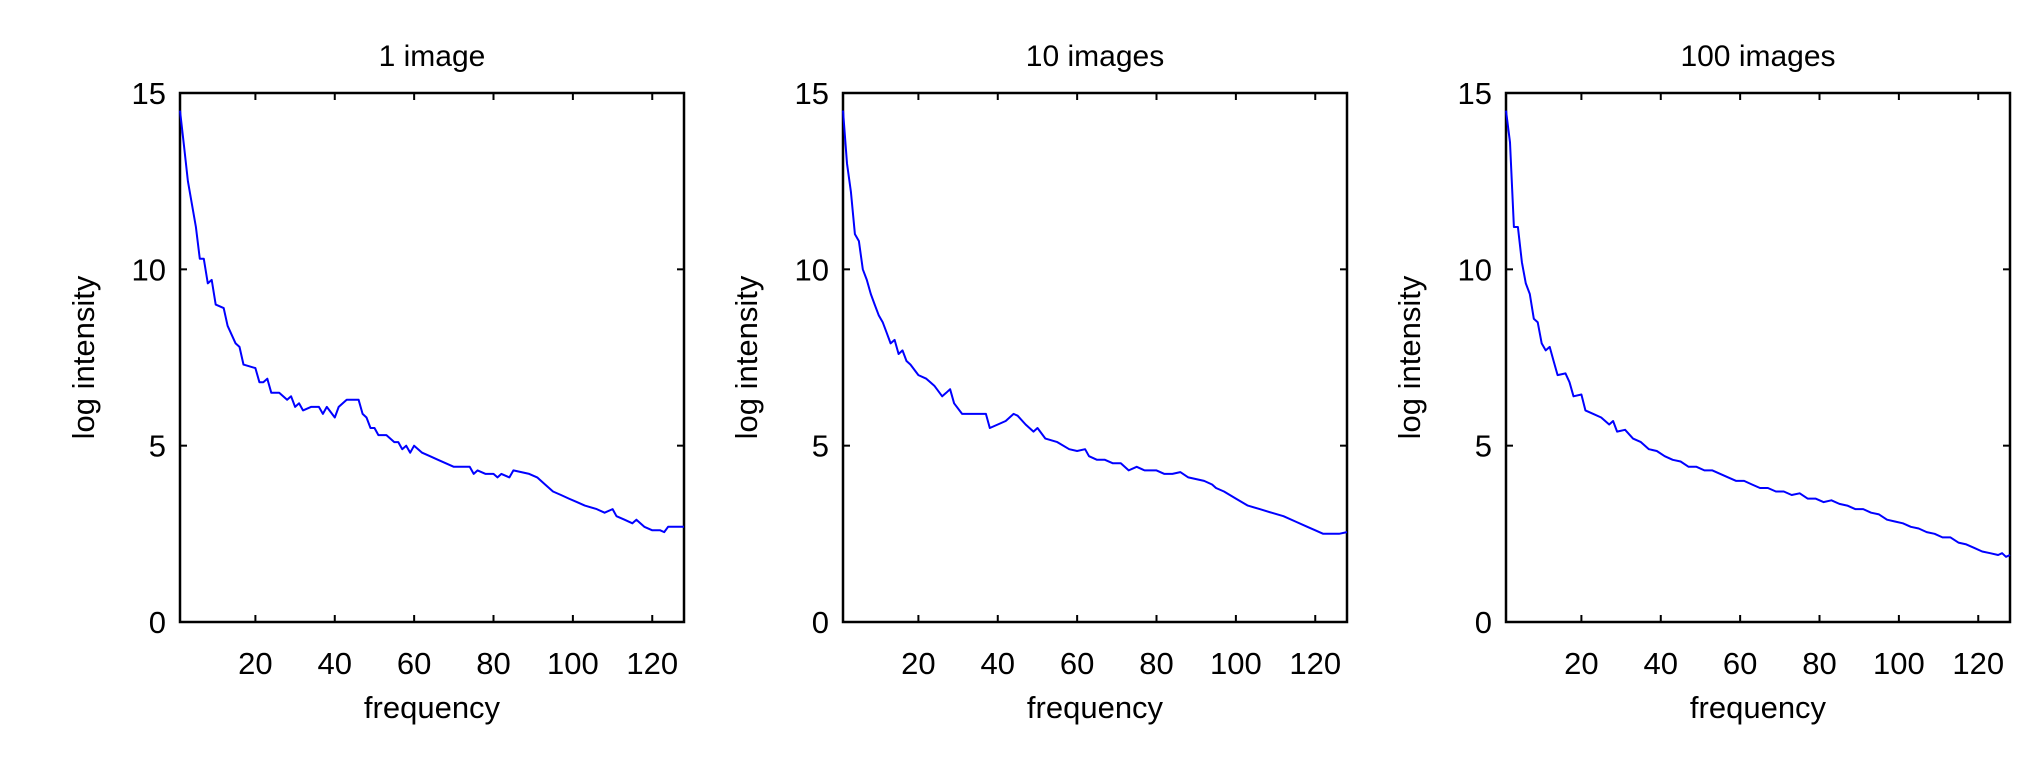 This screenshot has width=2034, height=761. Describe the element at coordinates (1095, 56) in the screenshot. I see `subplot-title: 10 images` at that location.